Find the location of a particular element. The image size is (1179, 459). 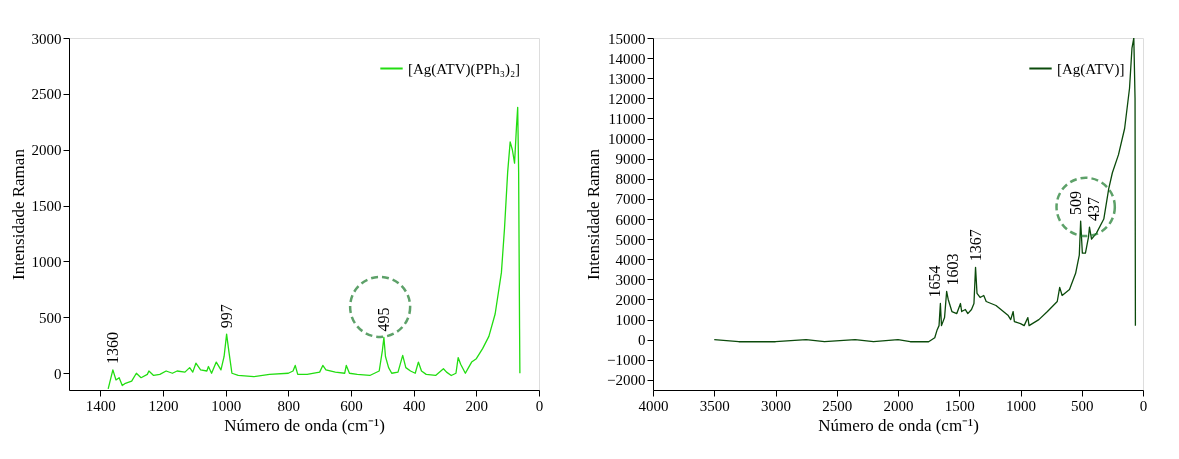

y-tick-label: −2000 is located at coordinates (626, 380).